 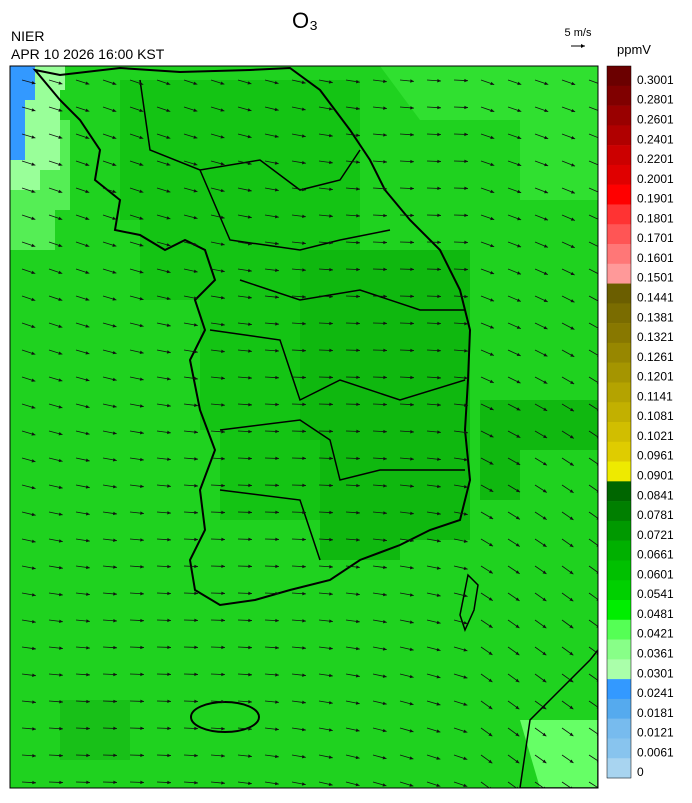 I want to click on colorbar-label: 0.2401, so click(x=655, y=139).